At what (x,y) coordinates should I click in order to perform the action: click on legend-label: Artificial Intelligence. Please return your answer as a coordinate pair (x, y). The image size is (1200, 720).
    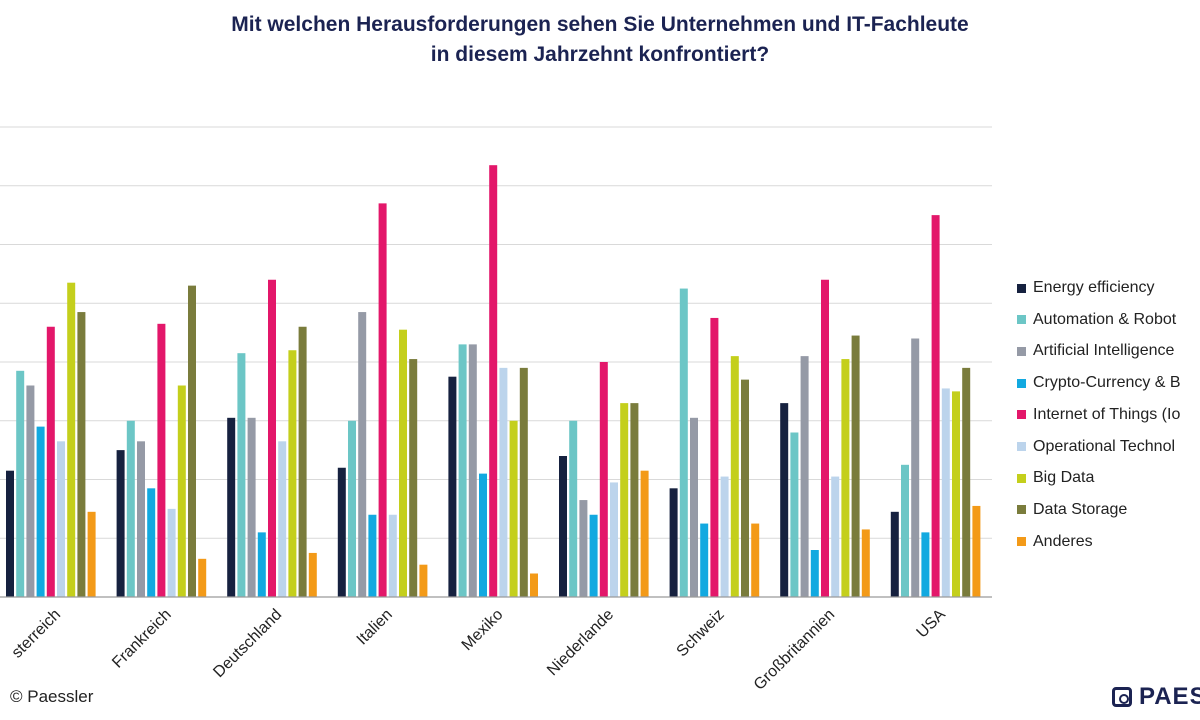
    Looking at the image, I should click on (1104, 351).